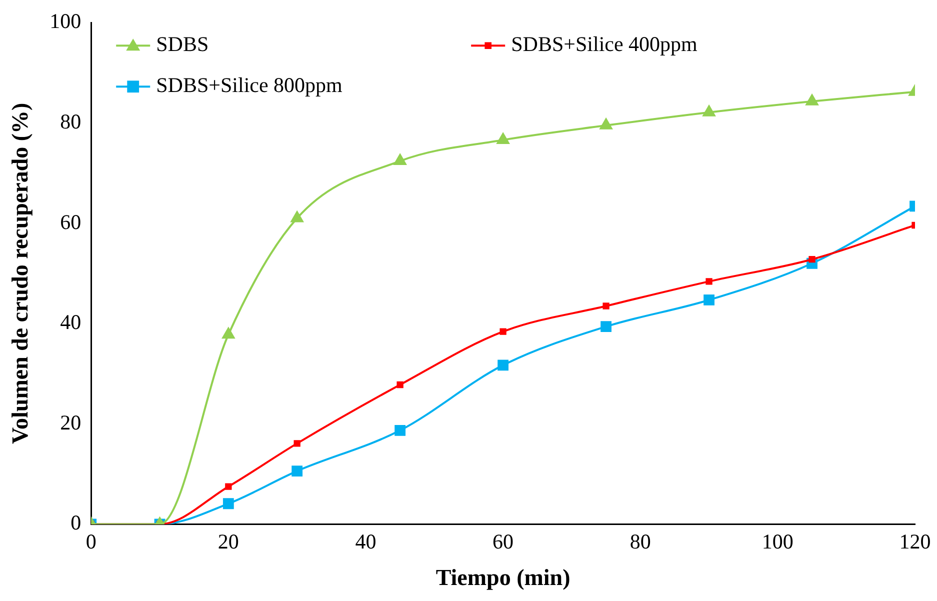  I want to click on y-tick-label: 20, so click(71, 422).